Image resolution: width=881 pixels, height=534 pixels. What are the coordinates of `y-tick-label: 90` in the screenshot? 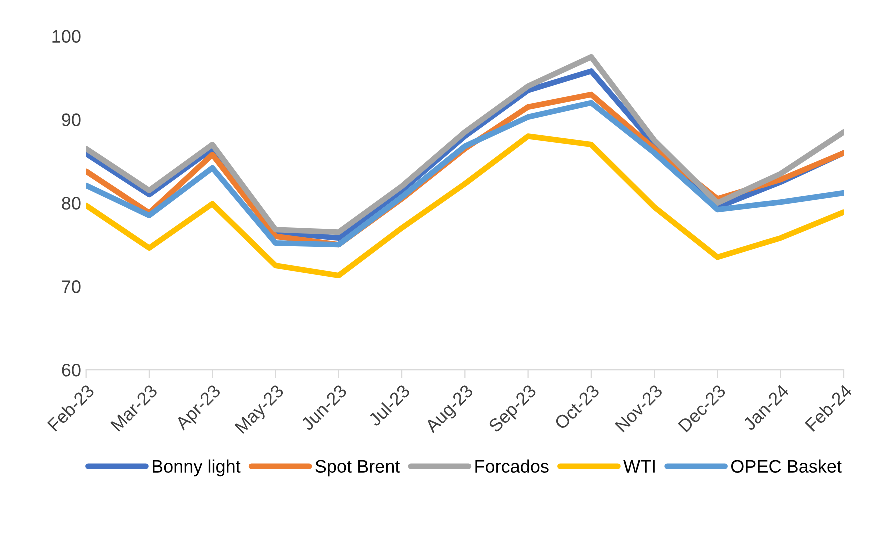 It's located at (71, 120).